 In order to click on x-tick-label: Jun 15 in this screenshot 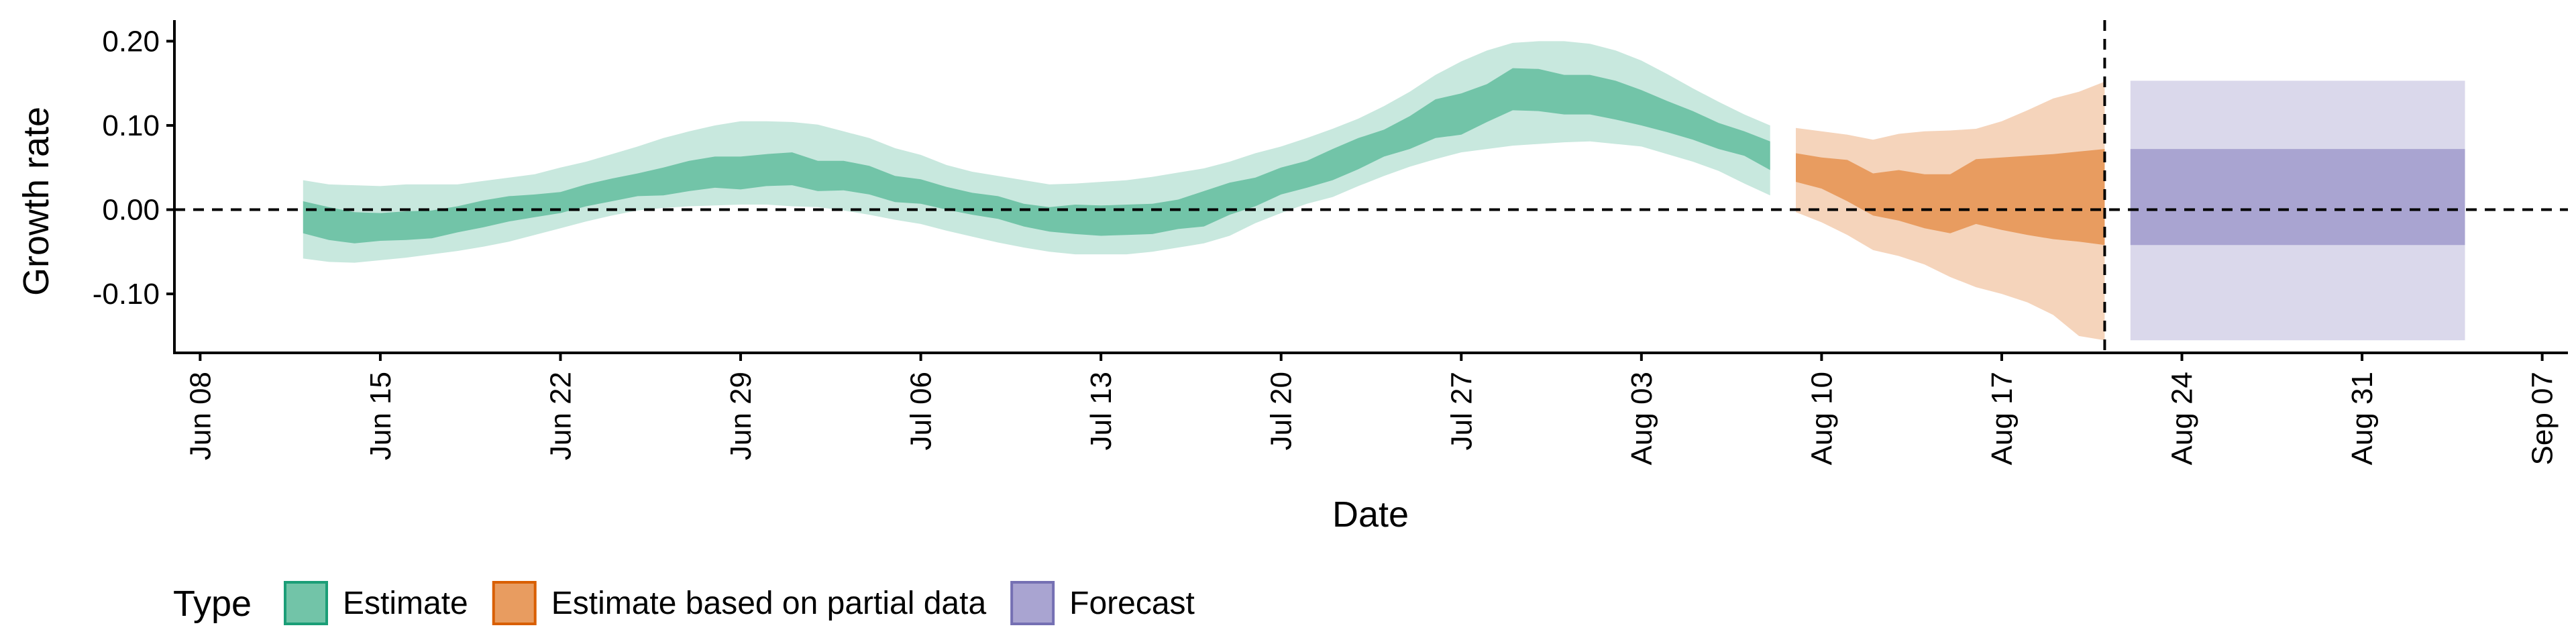, I will do `click(380, 416)`.